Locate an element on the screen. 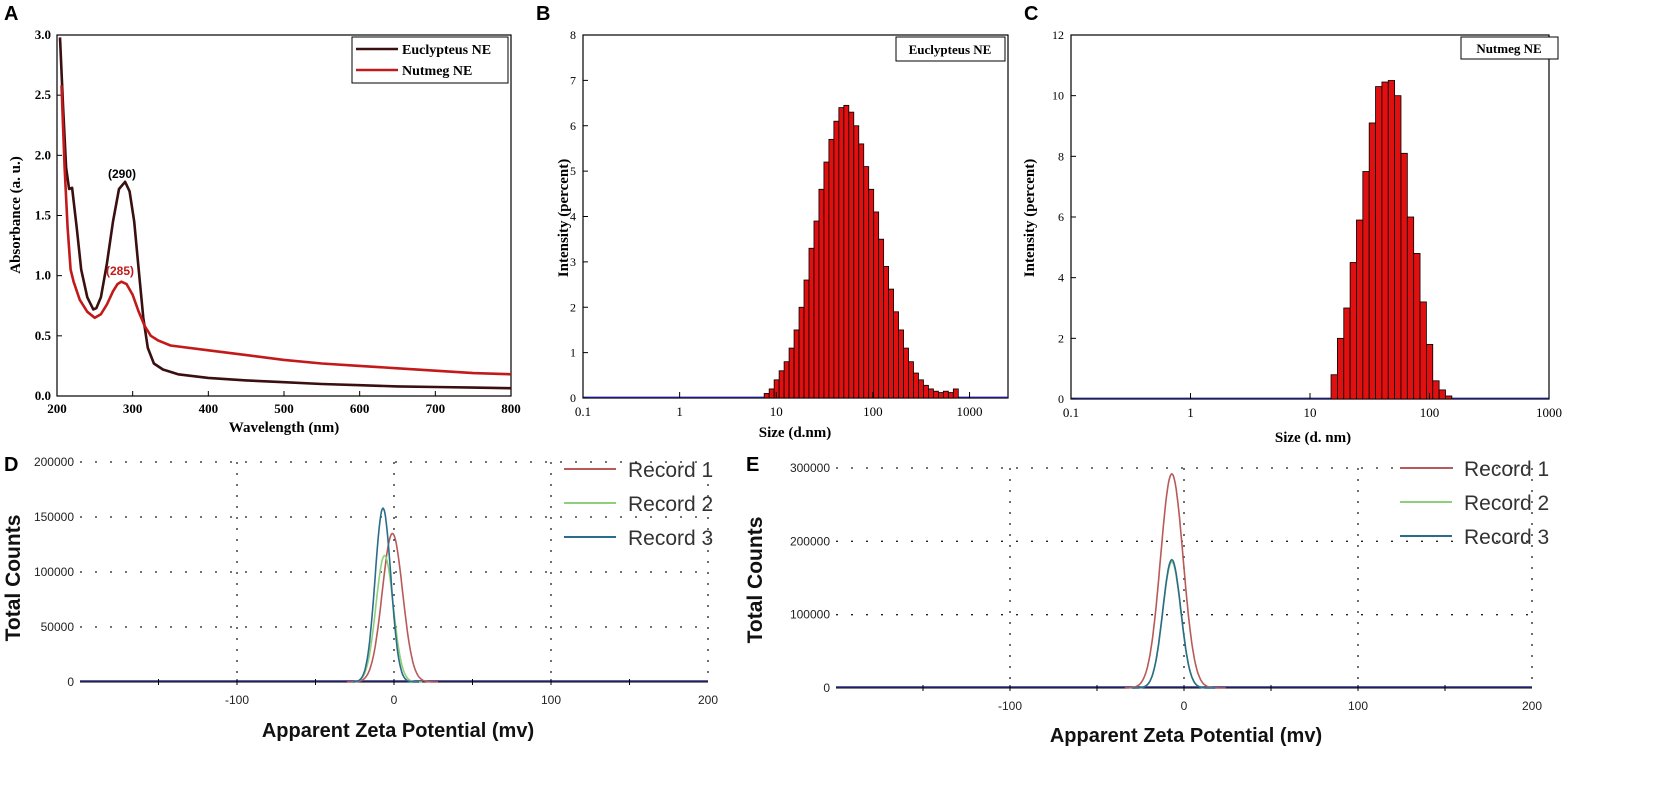 The width and height of the screenshot is (1654, 797). panel-c-legend-box is located at coordinates (1509, 48).